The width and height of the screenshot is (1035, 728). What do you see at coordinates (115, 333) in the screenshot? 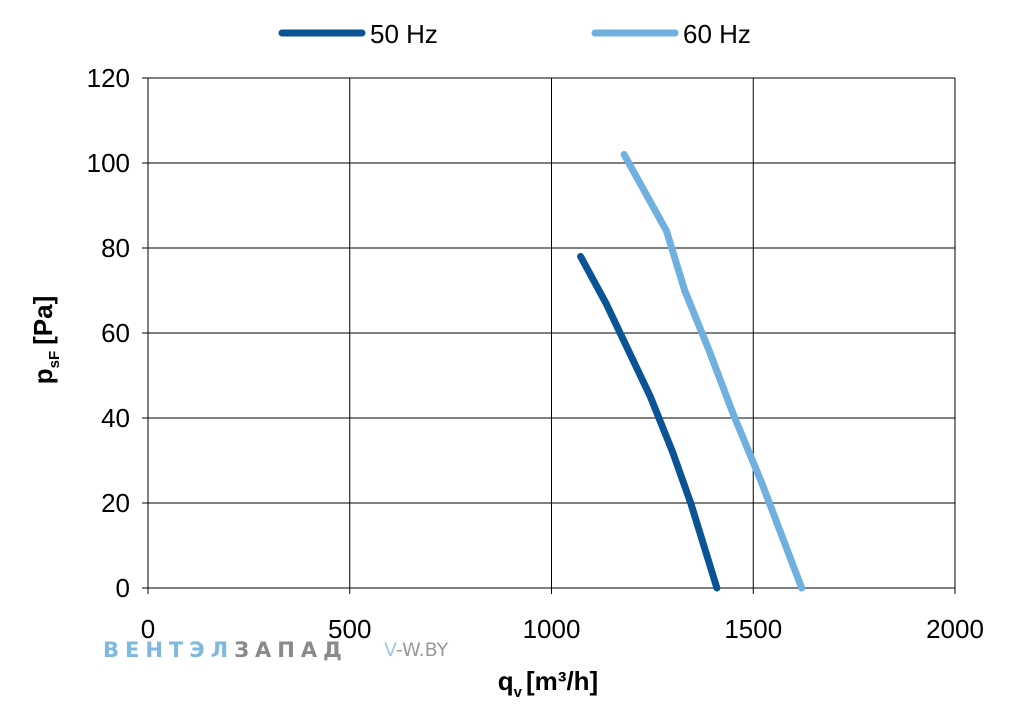
I see `y-tick-label: 60` at bounding box center [115, 333].